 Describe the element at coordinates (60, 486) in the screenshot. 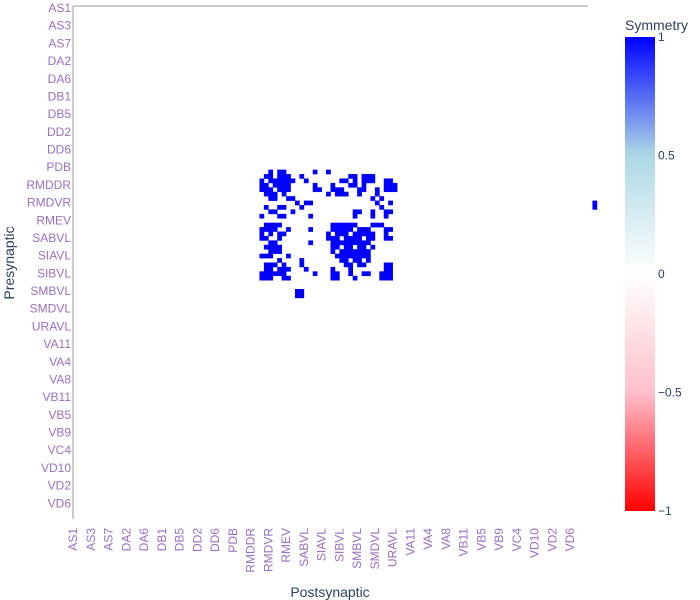

I see `y-tick-label: VD2` at that location.